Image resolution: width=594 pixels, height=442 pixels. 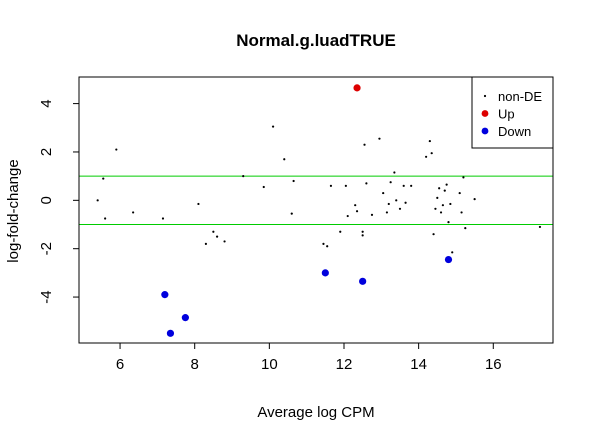 What do you see at coordinates (309, 357) in the screenshot?
I see `x-axis: 6 8 10 12 14 16` at bounding box center [309, 357].